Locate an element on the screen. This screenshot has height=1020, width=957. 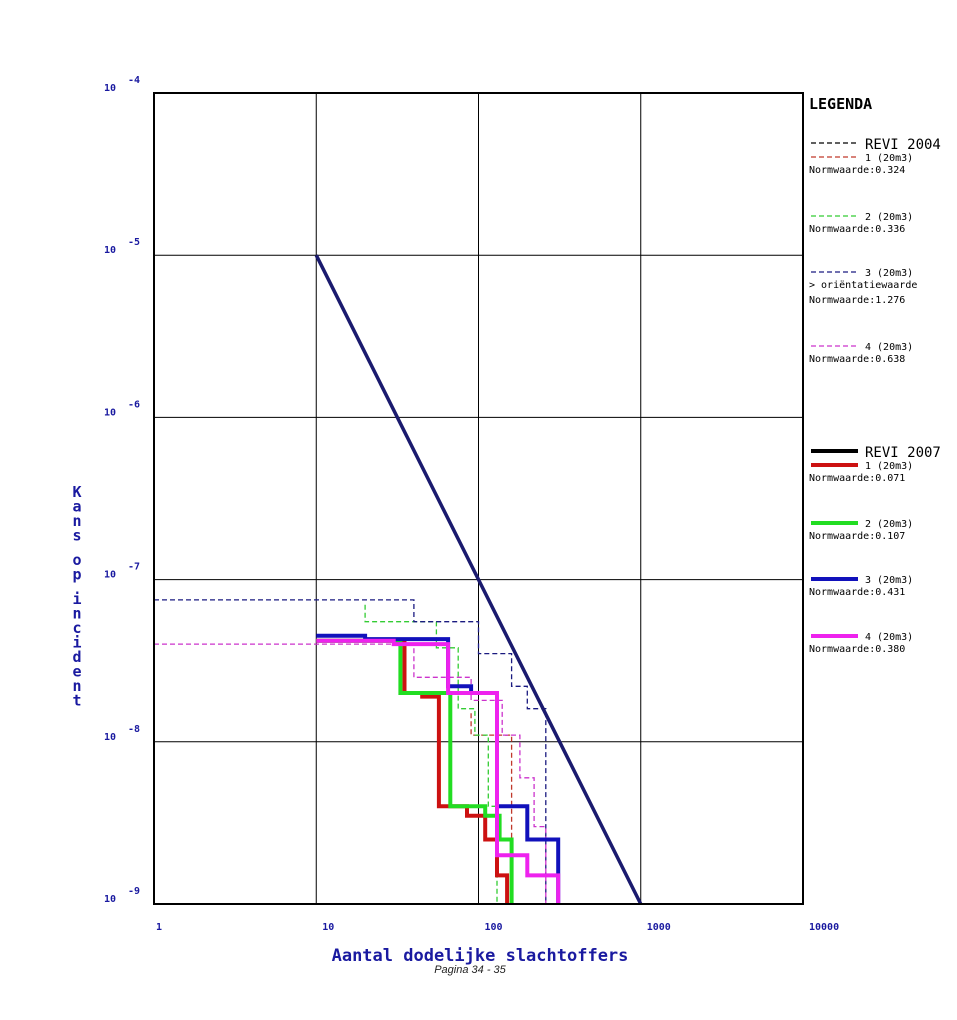
y-axis-label-char: d is located at coordinates (76, 657).